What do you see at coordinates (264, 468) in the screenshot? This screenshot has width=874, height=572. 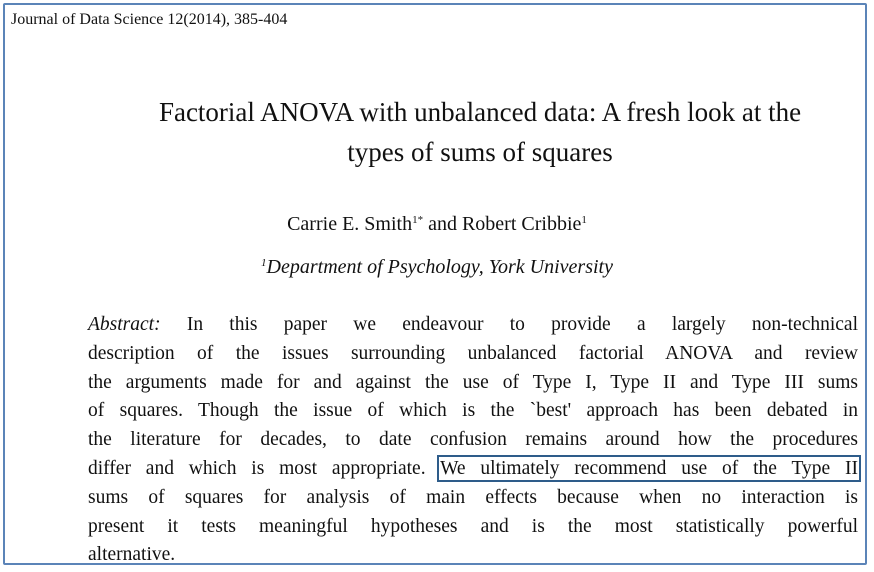 I see `abstract-text: differ and which is most appropriate.` at bounding box center [264, 468].